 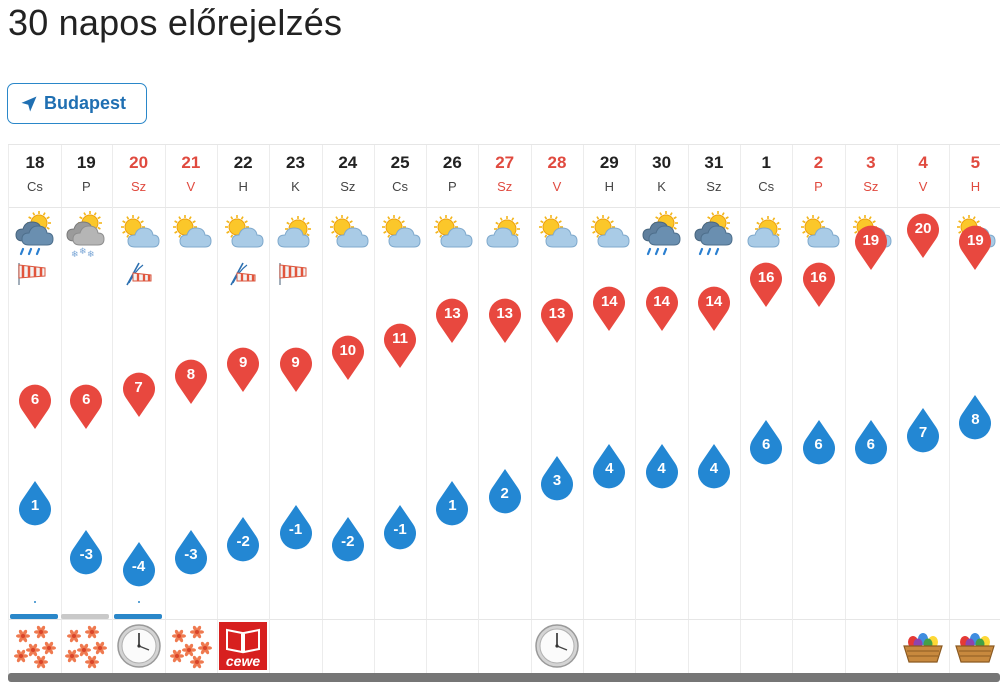 I want to click on day-column: 28 V 13 3, so click(x=557, y=410).